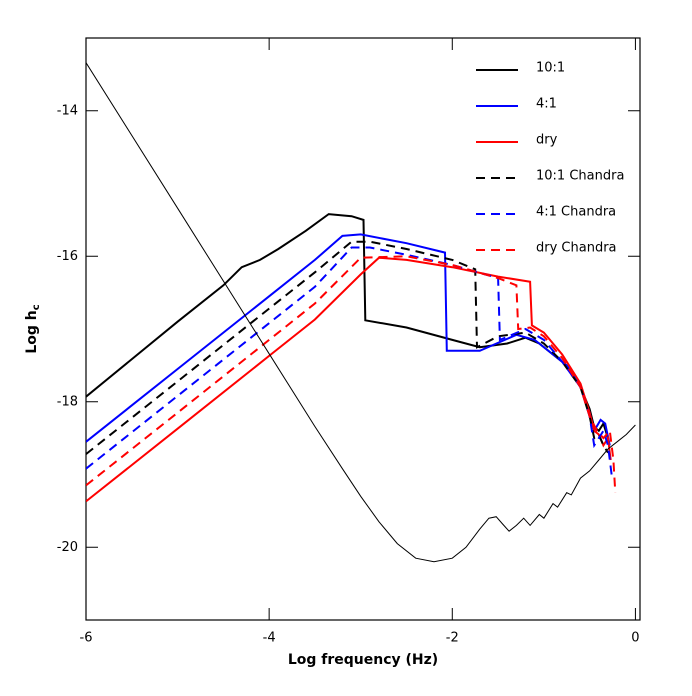 The width and height of the screenshot is (692, 696). Describe the element at coordinates (547, 140) in the screenshot. I see `legend-label: dry` at that location.